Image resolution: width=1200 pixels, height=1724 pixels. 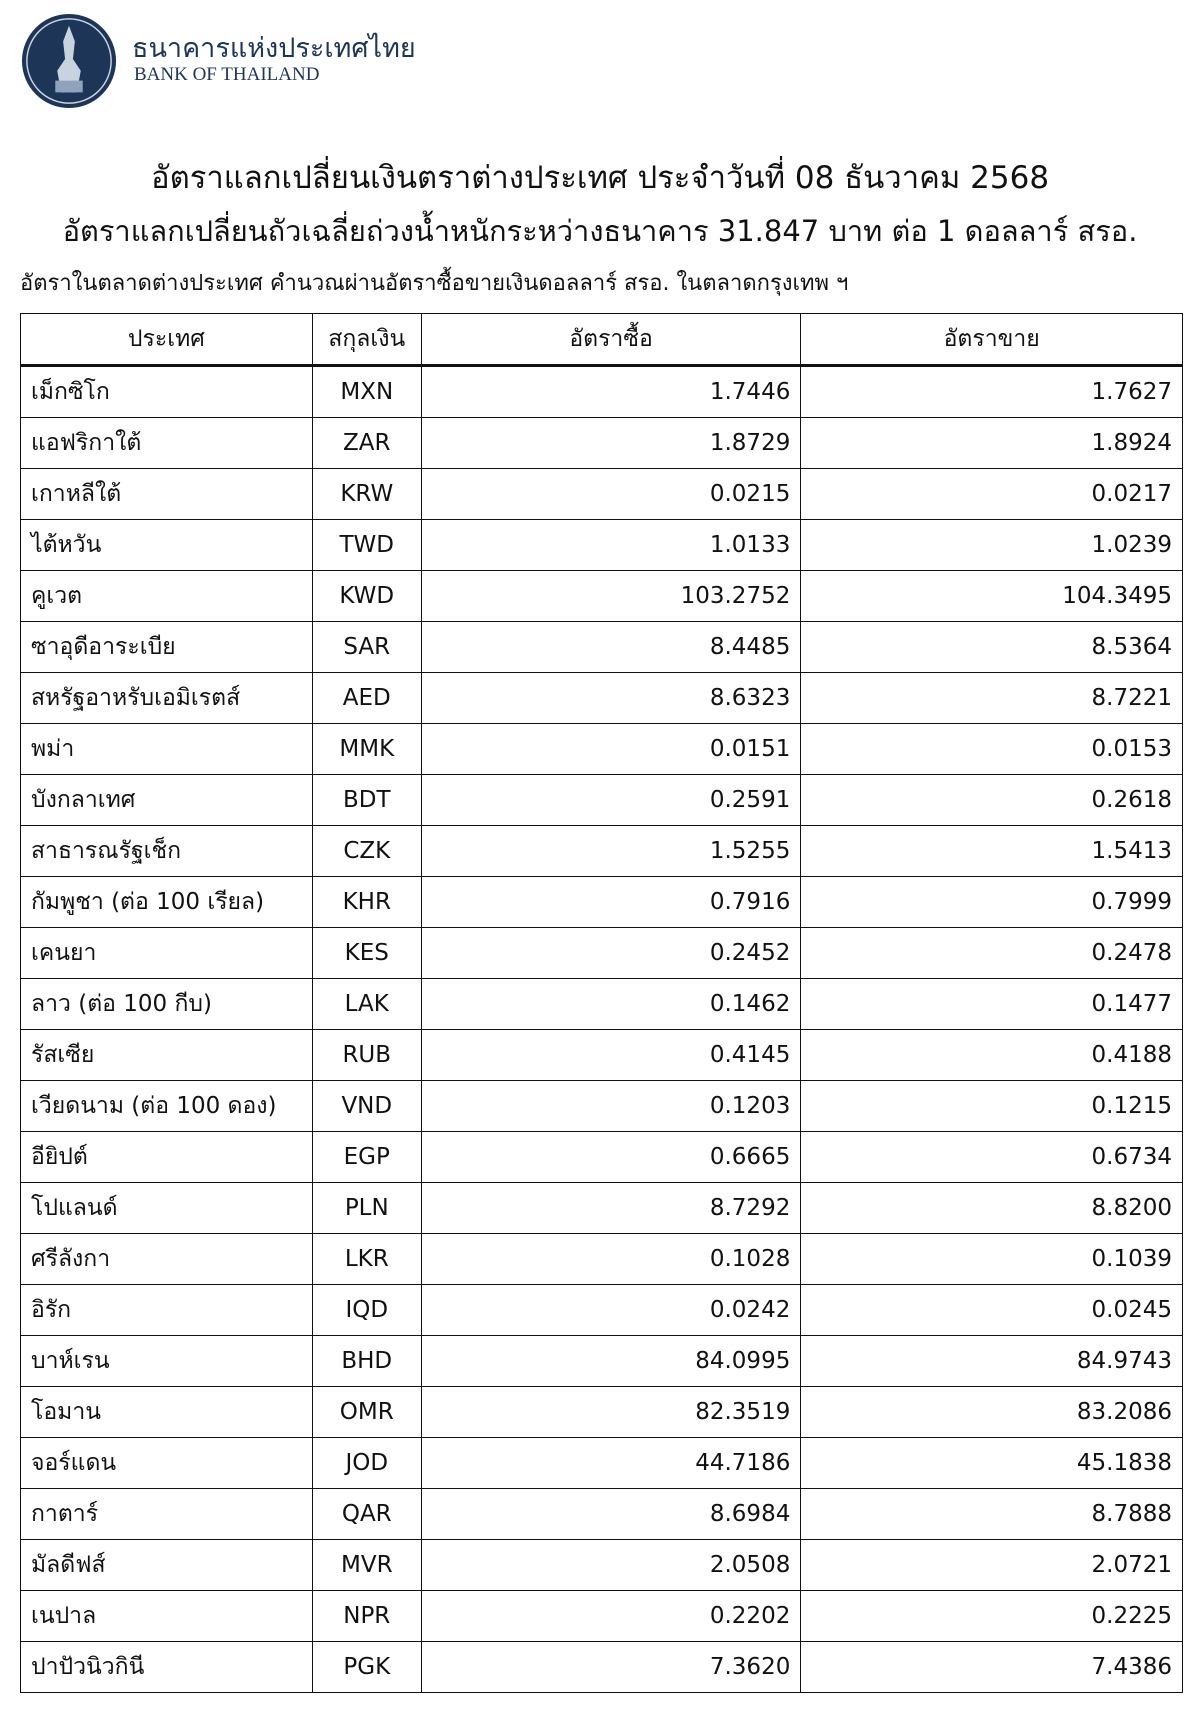 I want to click on currency-code-cell: IQD, so click(x=366, y=1310).